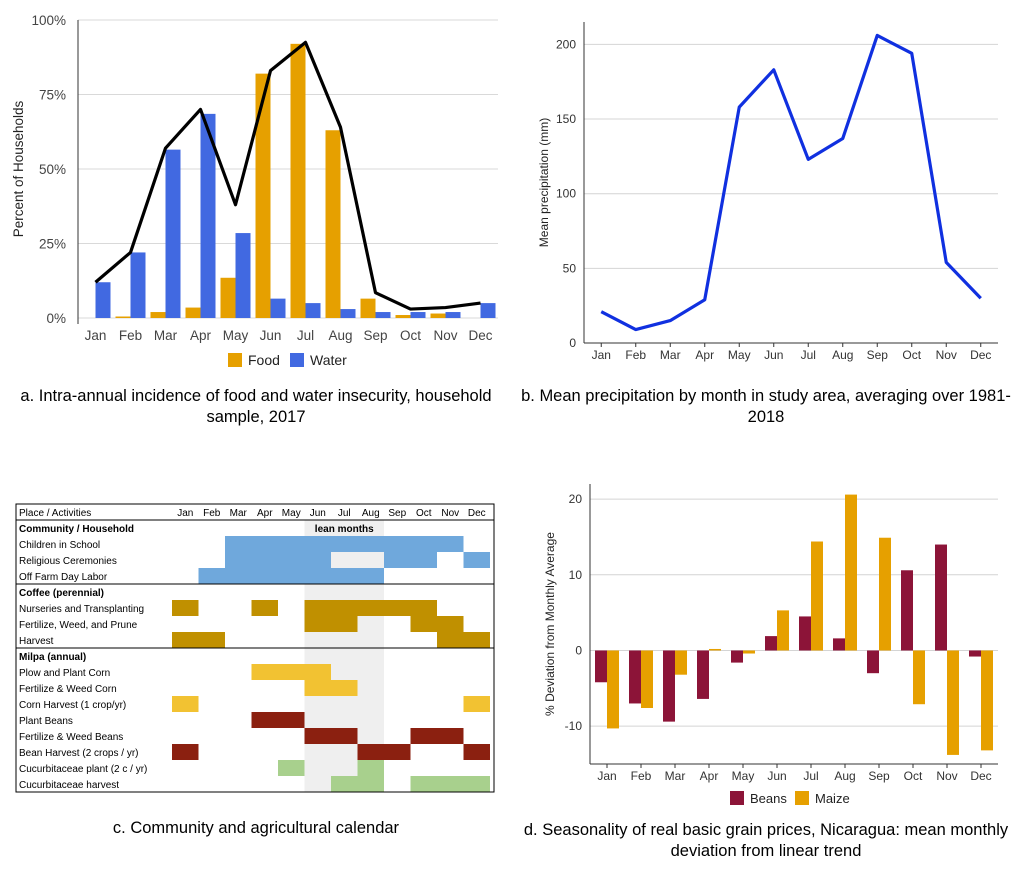  I want to click on legend-label-food: Food, so click(264, 360).